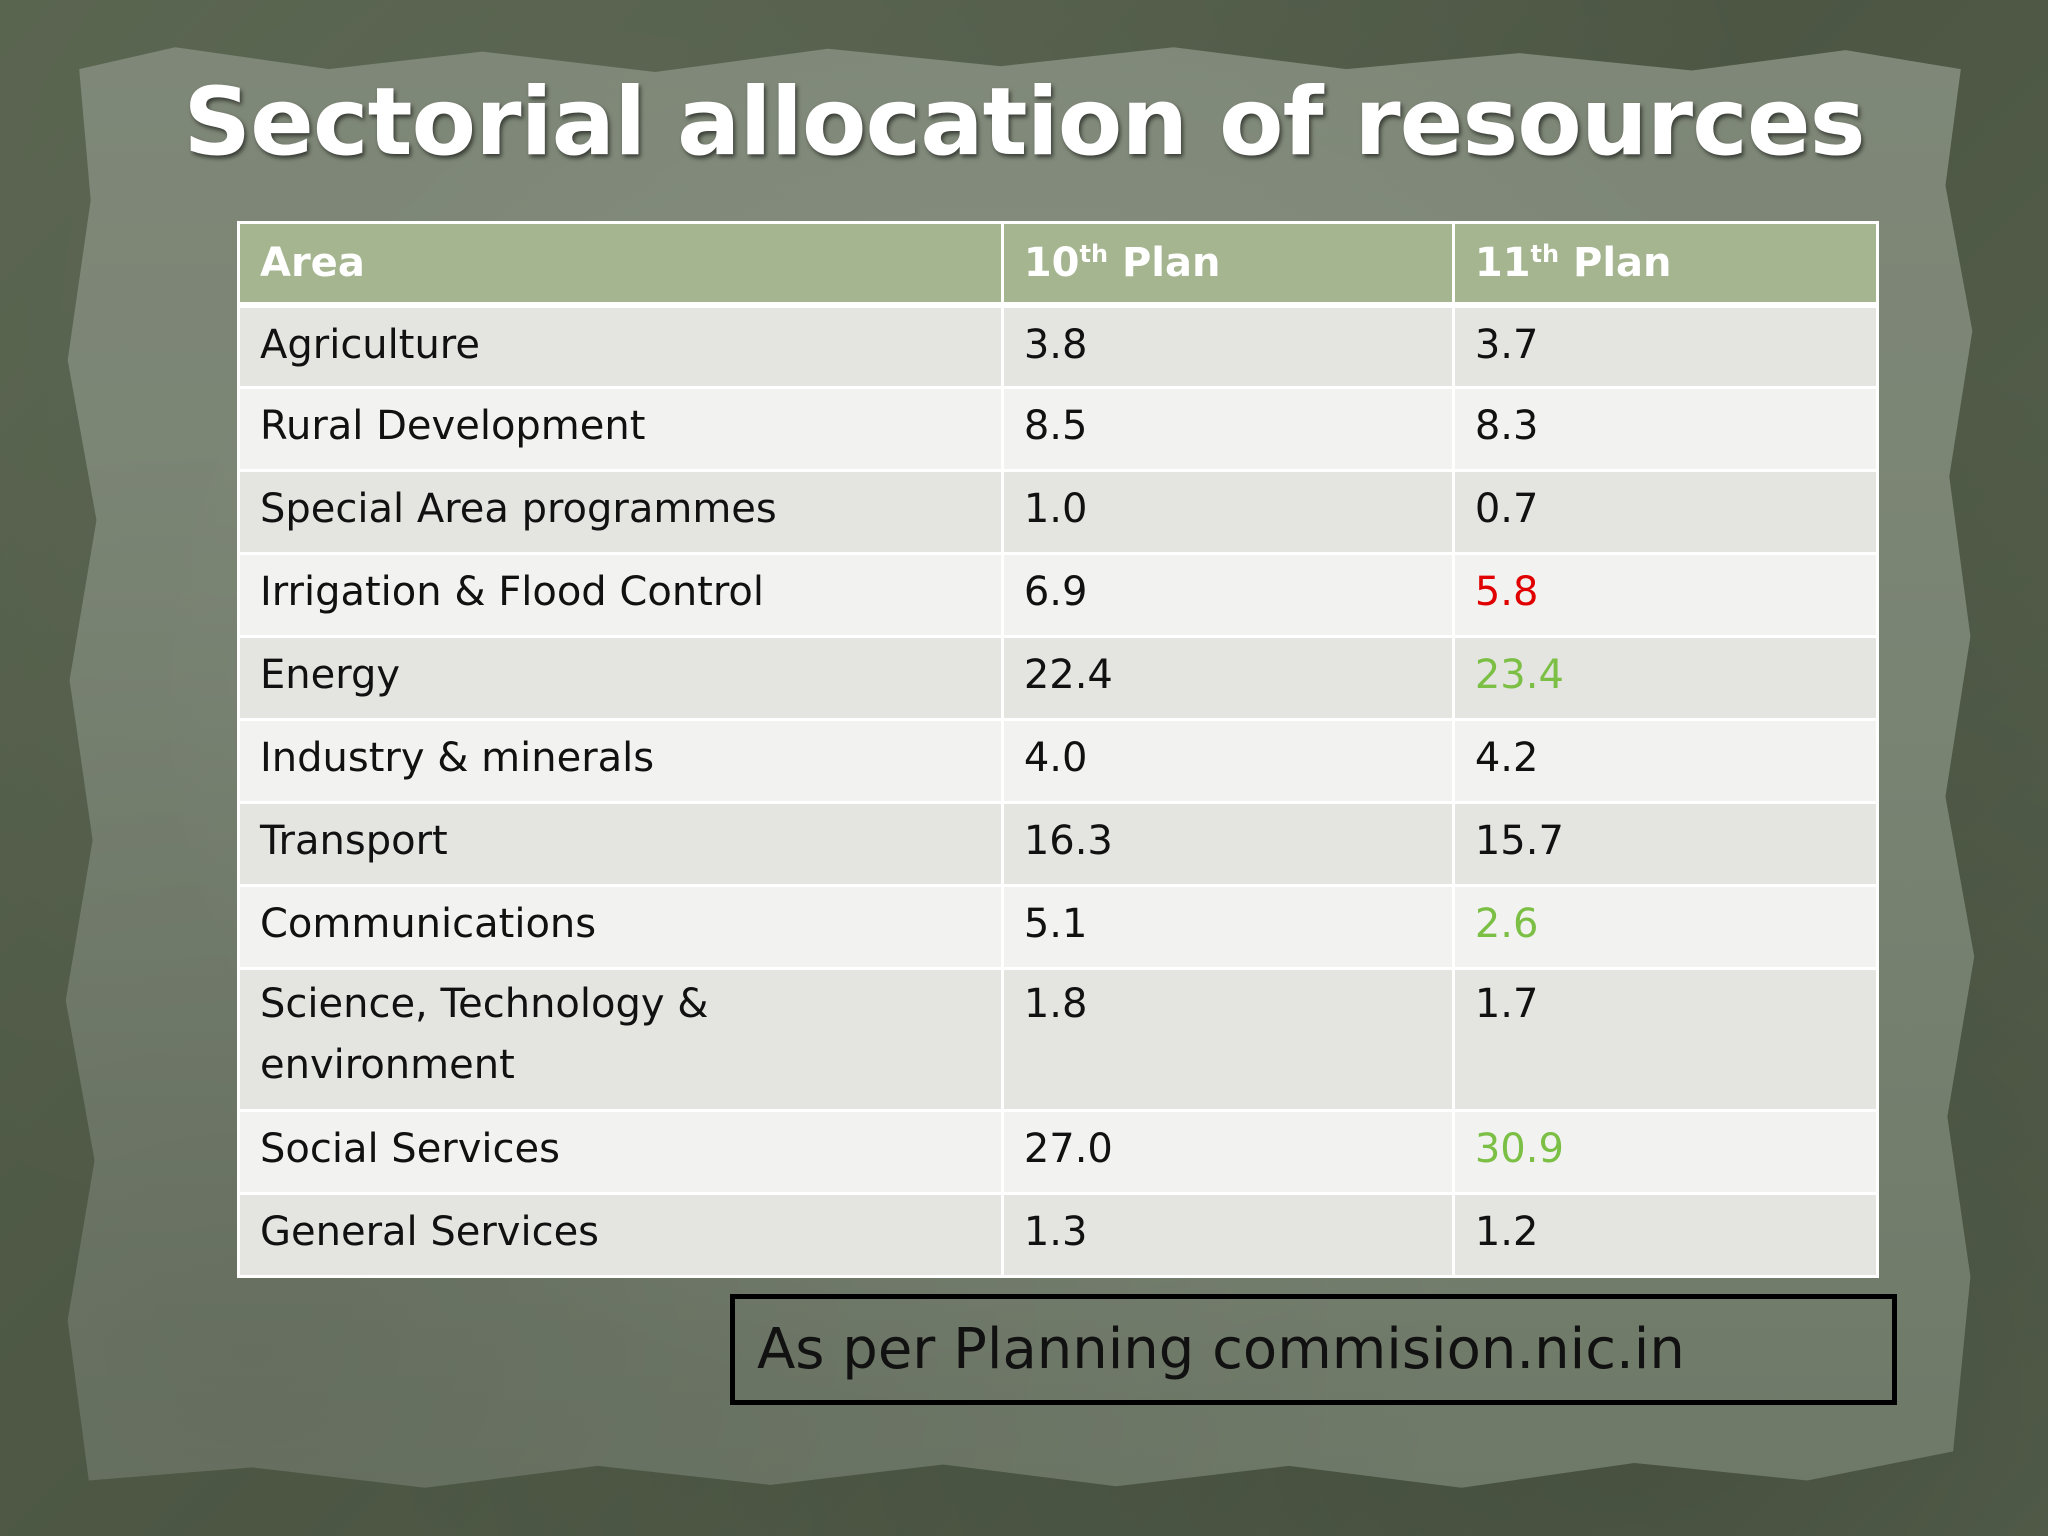 This screenshot has width=2048, height=1536. Describe the element at coordinates (1313, 1349) in the screenshot. I see `source-note: As per Planning commision.nic.in` at that location.